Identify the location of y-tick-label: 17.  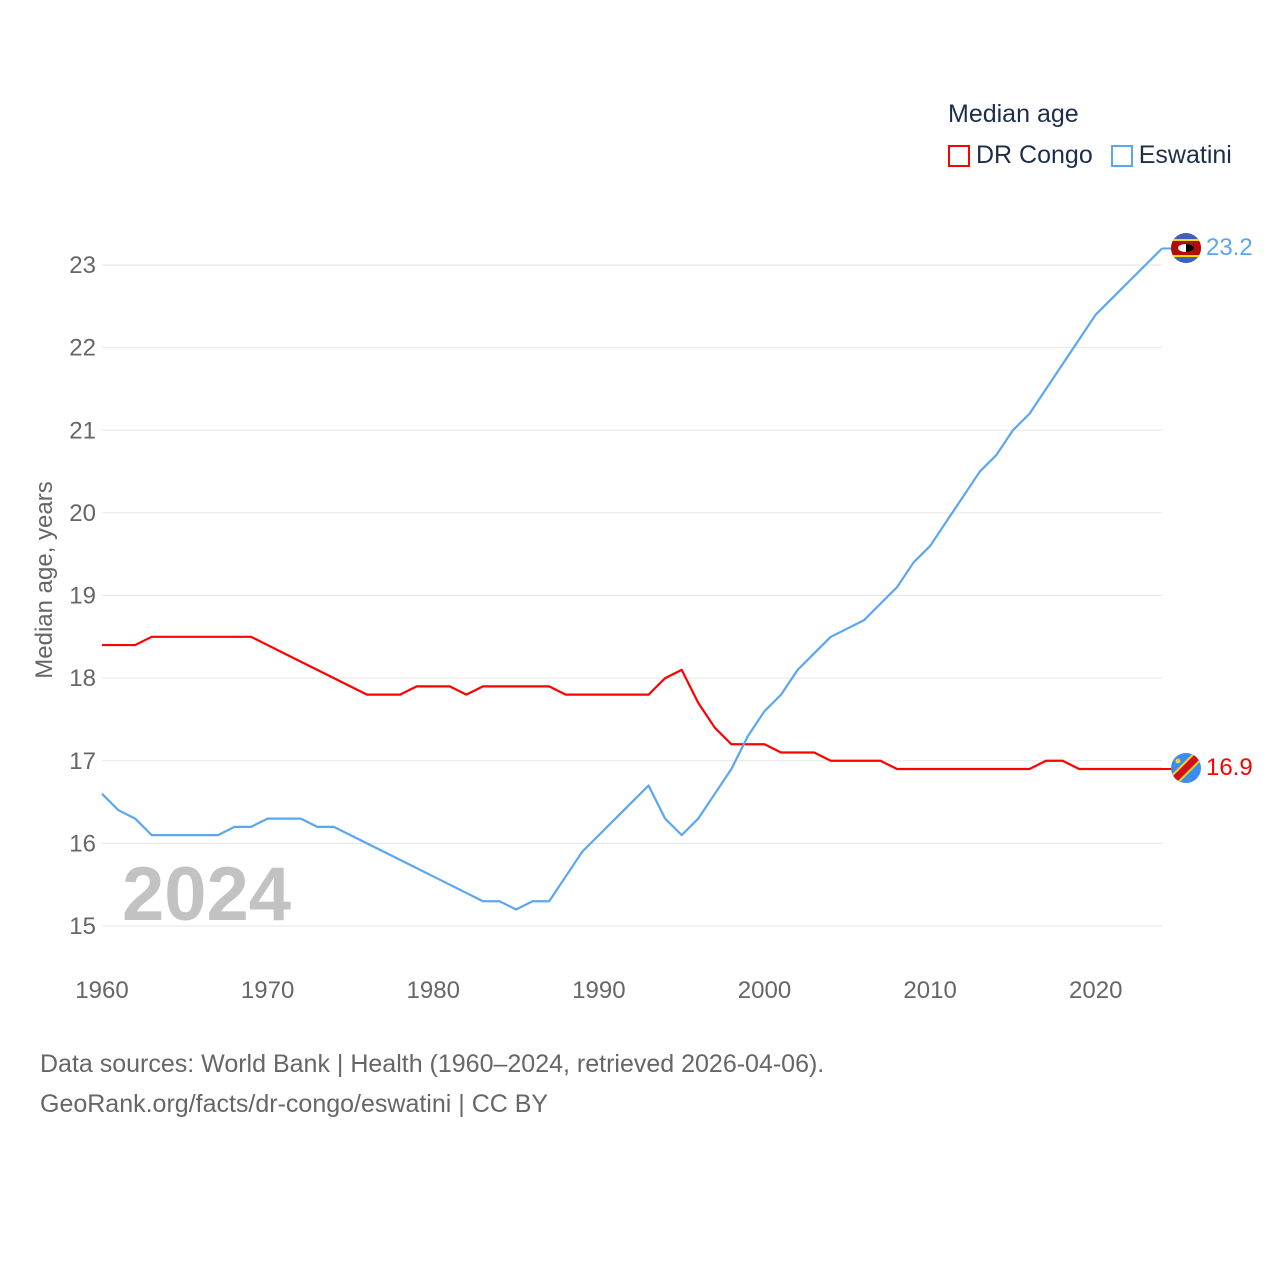
(82, 761).